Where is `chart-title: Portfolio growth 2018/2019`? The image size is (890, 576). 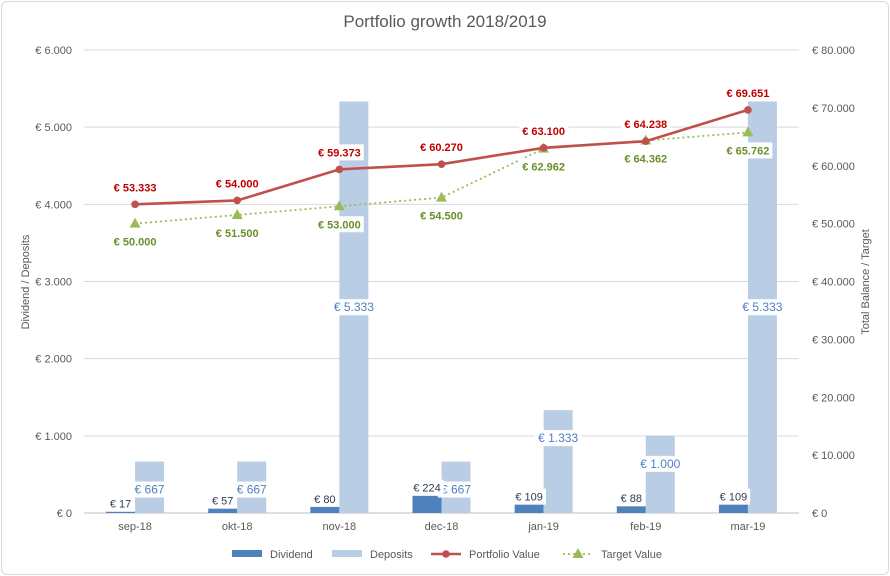
chart-title: Portfolio growth 2018/2019 is located at coordinates (444, 21).